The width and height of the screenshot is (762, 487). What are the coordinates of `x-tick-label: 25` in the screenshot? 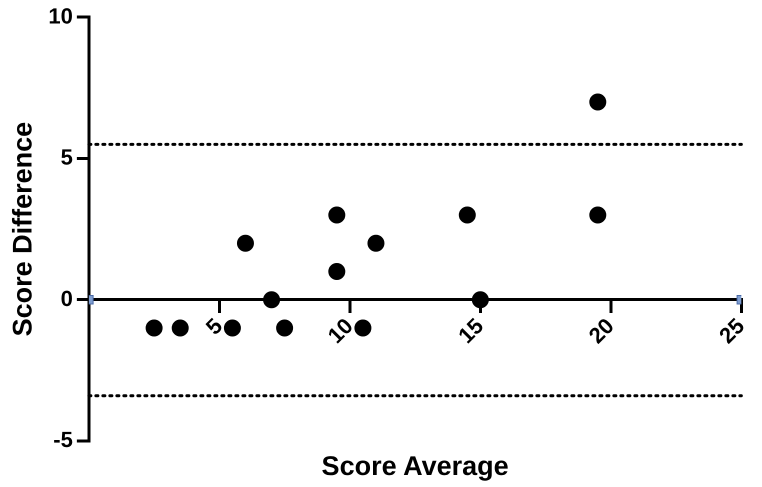 It's located at (732, 330).